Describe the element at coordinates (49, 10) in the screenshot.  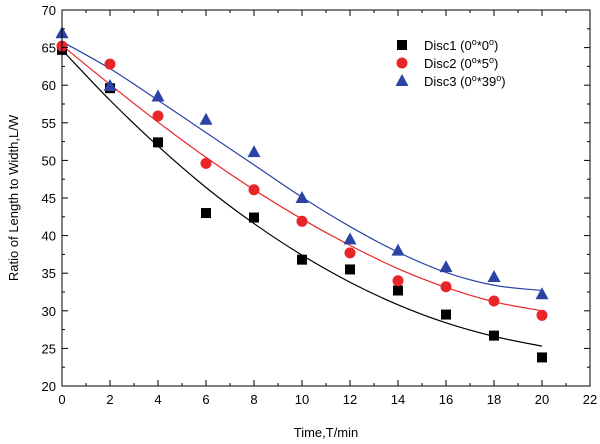
I see `y-tick-label: 70` at that location.